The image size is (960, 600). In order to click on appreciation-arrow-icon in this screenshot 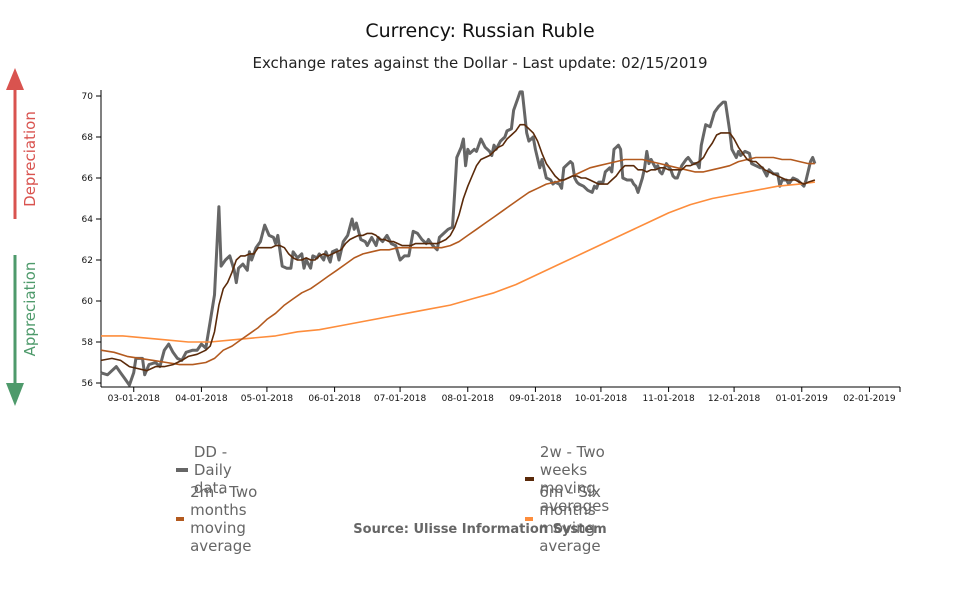, I will do `click(15, 330)`.